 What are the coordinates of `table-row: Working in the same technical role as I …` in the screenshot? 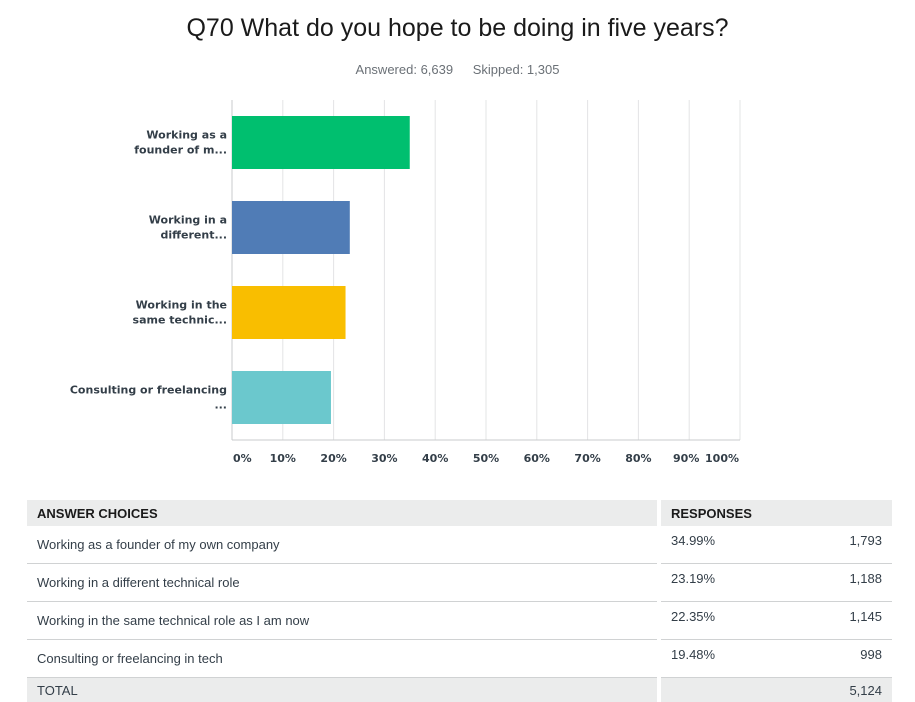 It's located at (459, 621).